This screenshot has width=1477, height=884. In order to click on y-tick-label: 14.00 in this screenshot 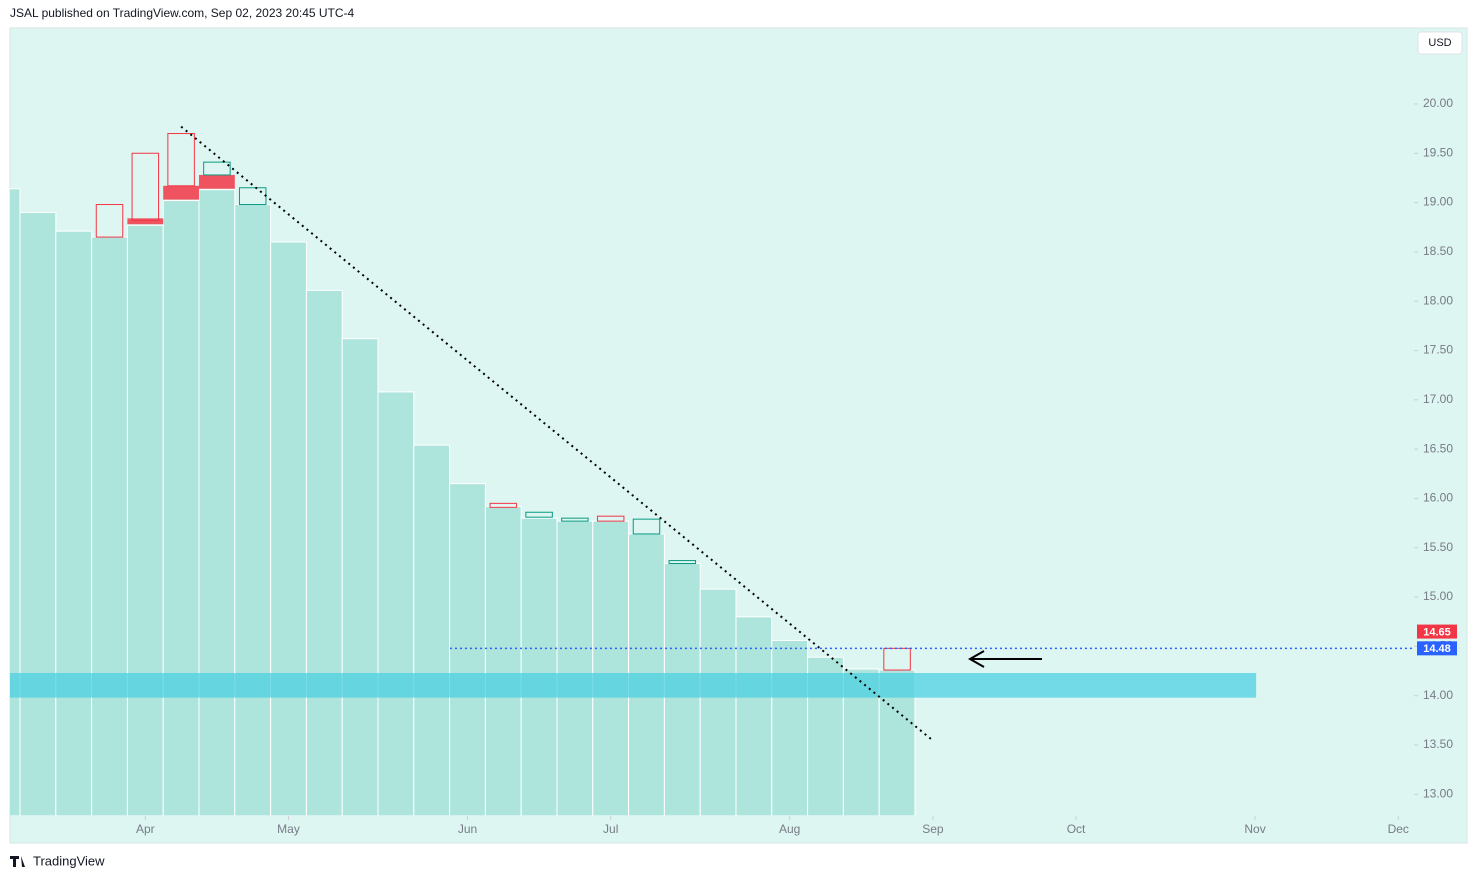, I will do `click(1438, 695)`.